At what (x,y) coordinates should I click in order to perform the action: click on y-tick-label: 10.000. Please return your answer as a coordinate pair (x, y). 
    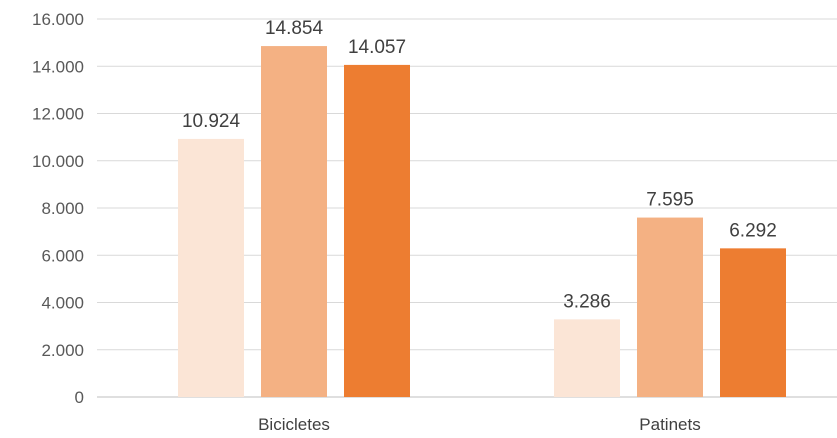
    Looking at the image, I should click on (58, 161).